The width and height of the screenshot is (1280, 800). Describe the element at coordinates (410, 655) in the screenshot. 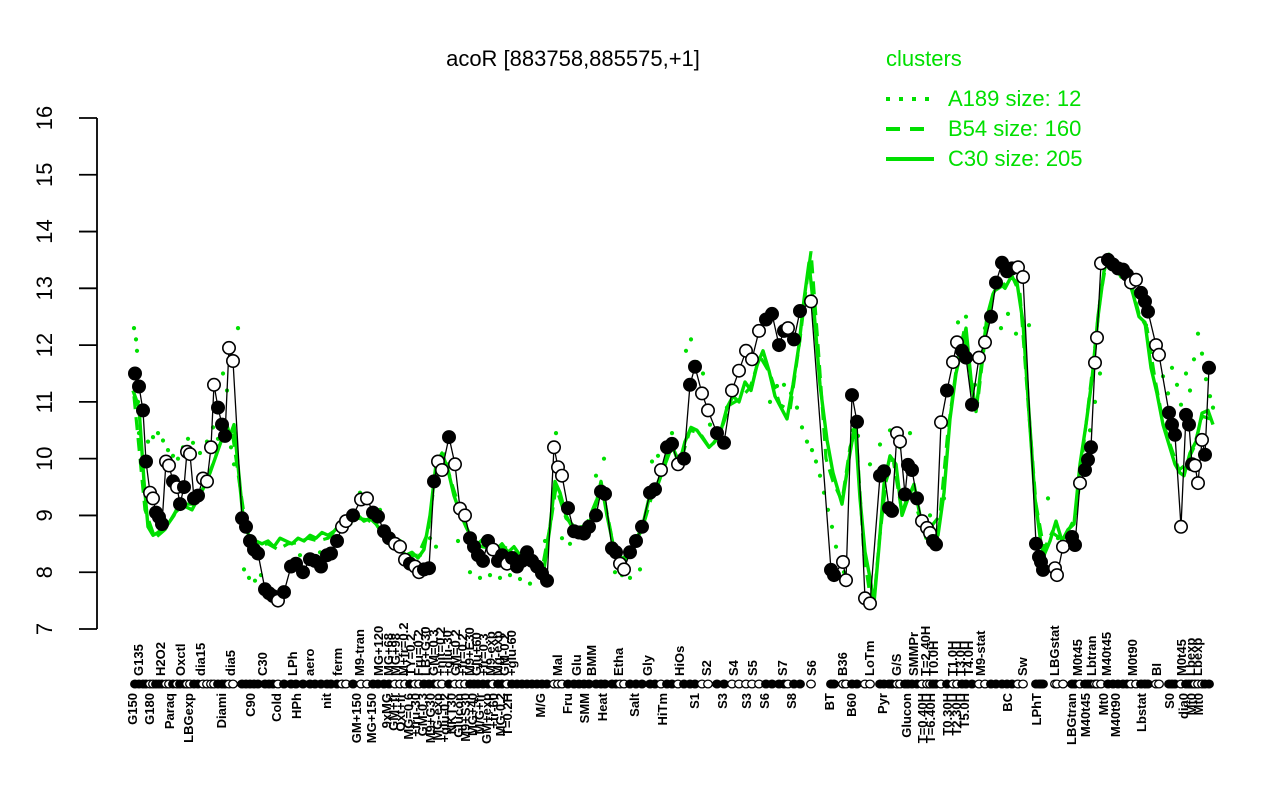

I see `x-axis-label-top: TY=0.2` at that location.